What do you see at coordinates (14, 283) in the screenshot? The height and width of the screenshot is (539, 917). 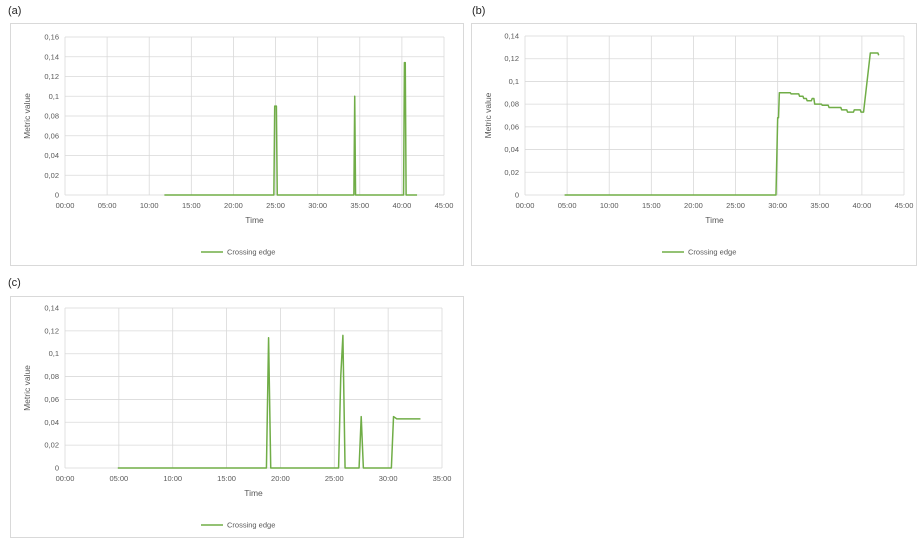 I see `panel-label-c: (c)` at bounding box center [14, 283].